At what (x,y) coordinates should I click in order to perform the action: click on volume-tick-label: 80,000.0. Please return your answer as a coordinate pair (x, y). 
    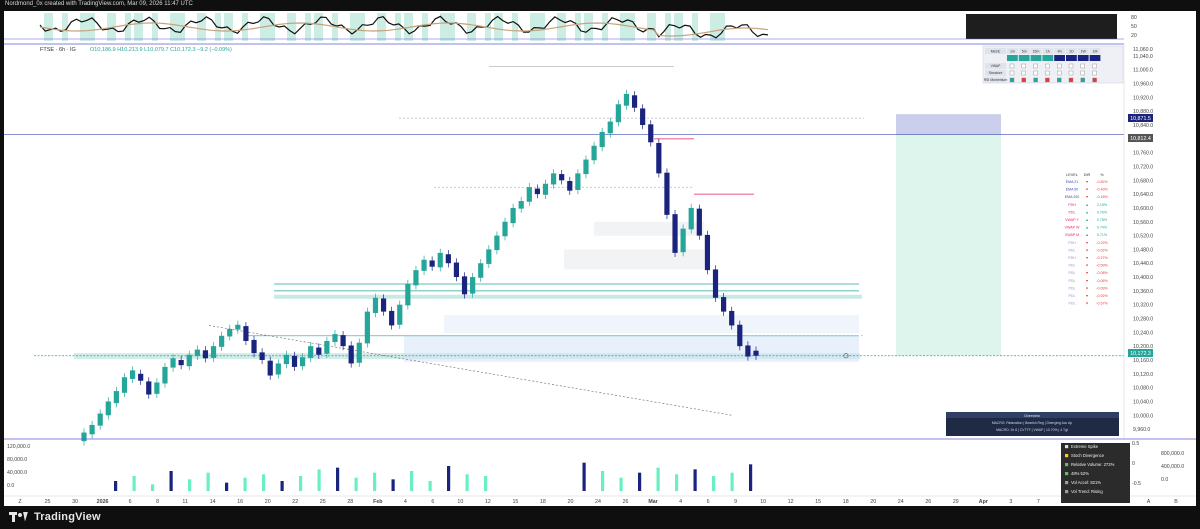
    Looking at the image, I should click on (17, 460).